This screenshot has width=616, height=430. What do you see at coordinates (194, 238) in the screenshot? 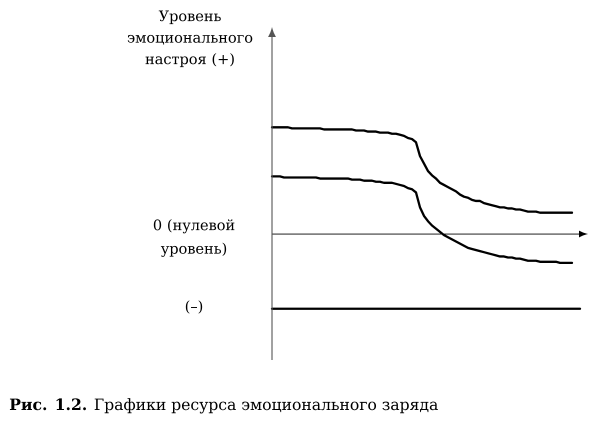
I see `text: 0 (нулевой уровень)` at bounding box center [194, 238].